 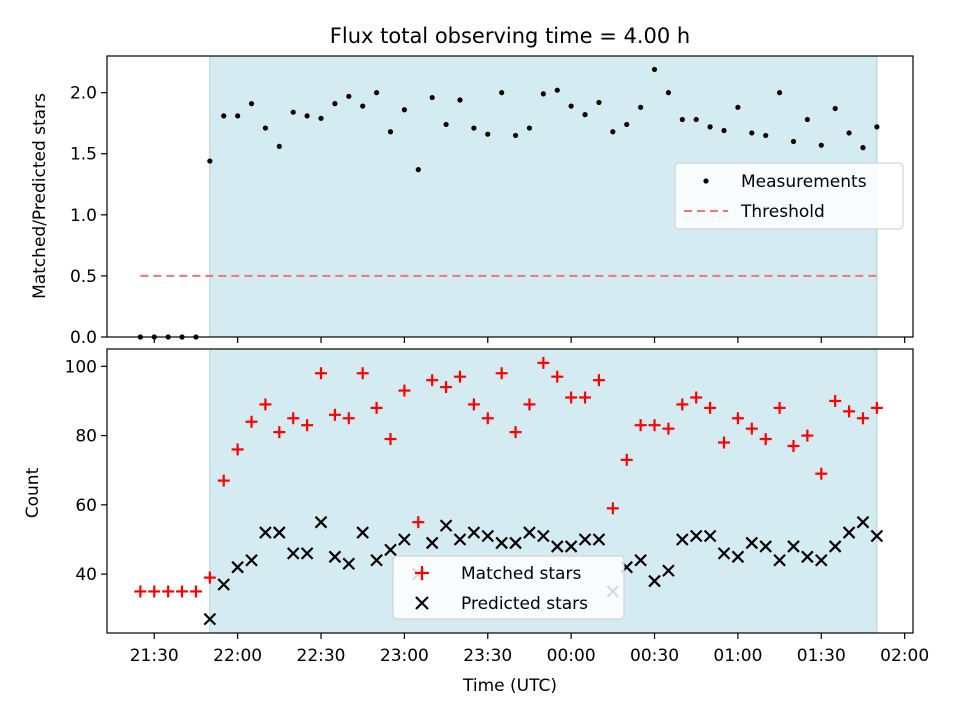 I want to click on legend-measurements-marker, so click(x=706, y=181).